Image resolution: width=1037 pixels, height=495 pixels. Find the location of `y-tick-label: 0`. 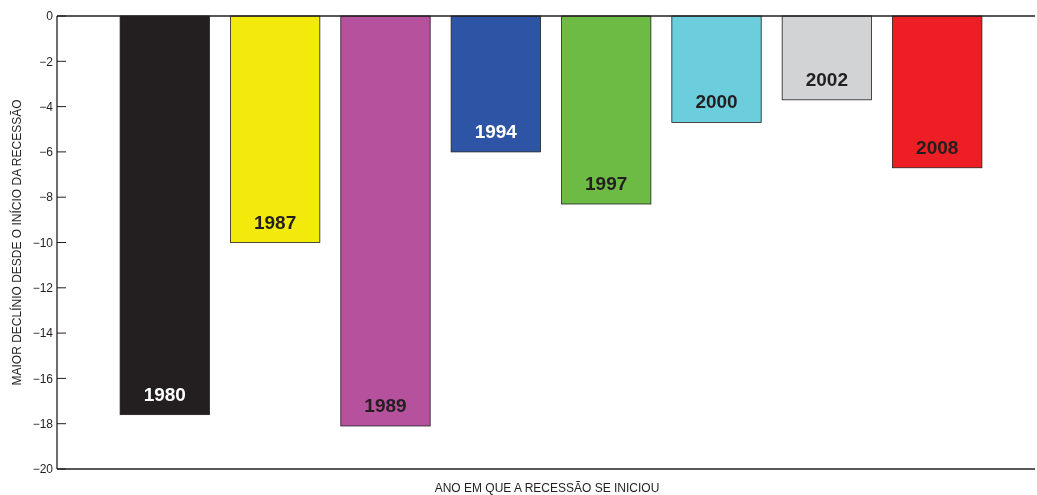

y-tick-label: 0 is located at coordinates (50, 16).